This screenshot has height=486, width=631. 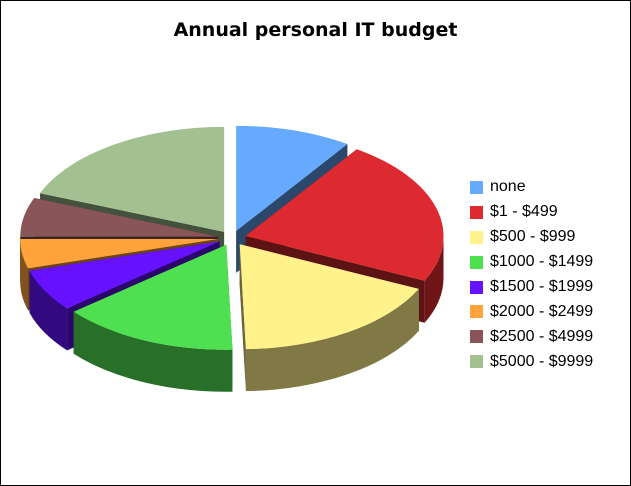 I want to click on legend-label-2: $500 - $999, so click(x=533, y=237).